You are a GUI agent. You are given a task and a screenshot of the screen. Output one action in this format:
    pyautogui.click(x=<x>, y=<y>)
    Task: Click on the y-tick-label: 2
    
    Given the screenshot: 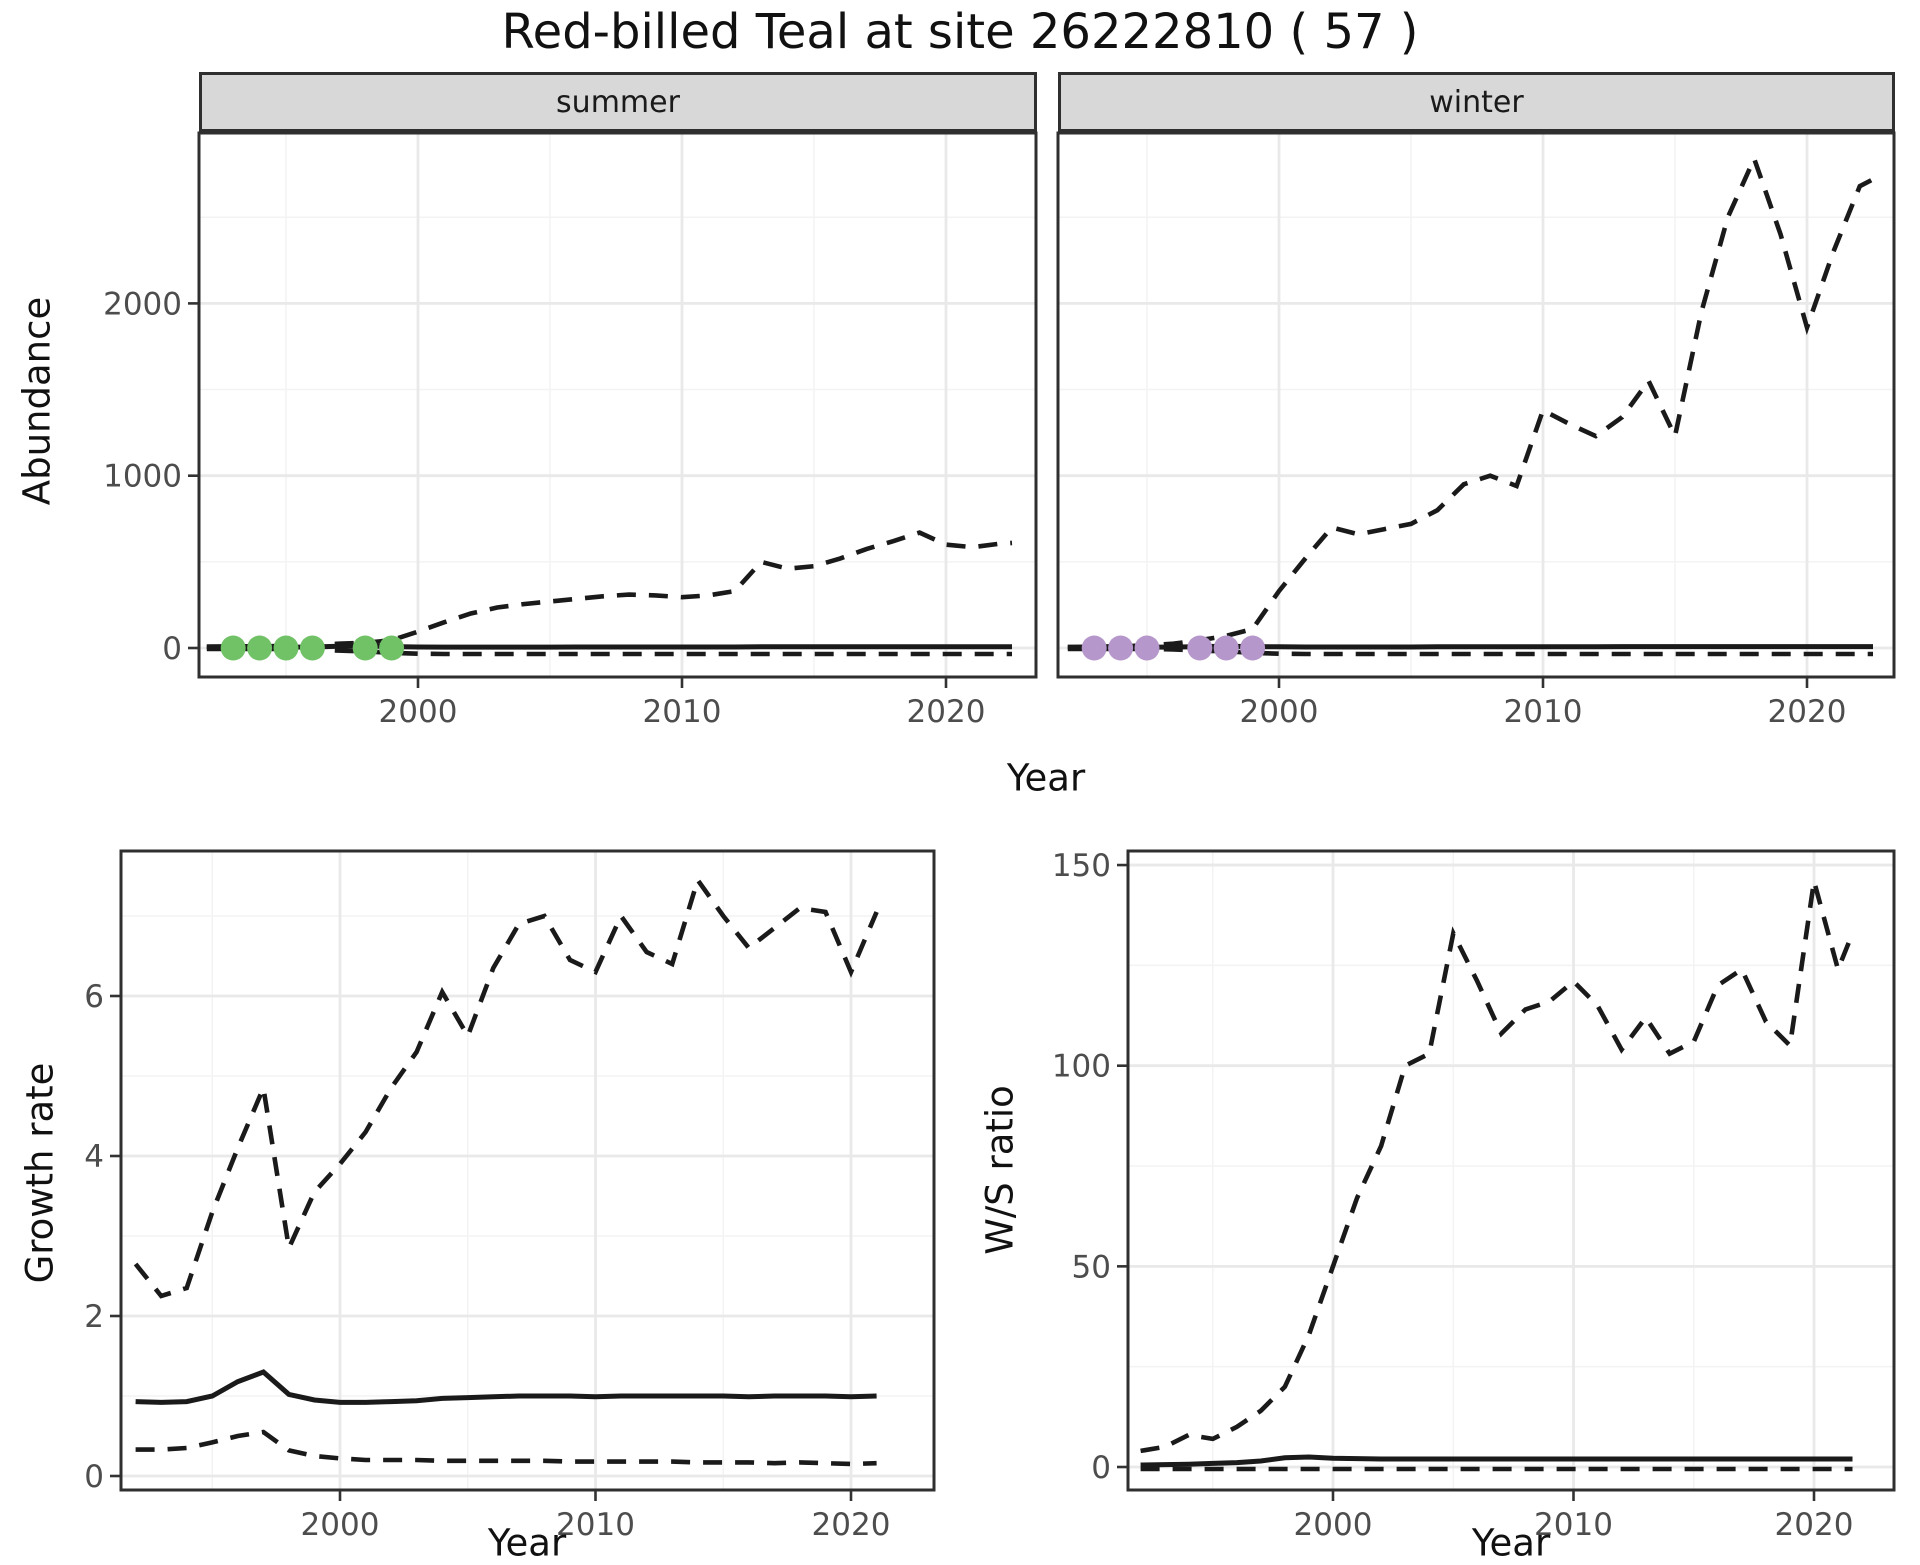 What is the action you would take?
    pyautogui.click(x=94, y=1317)
    